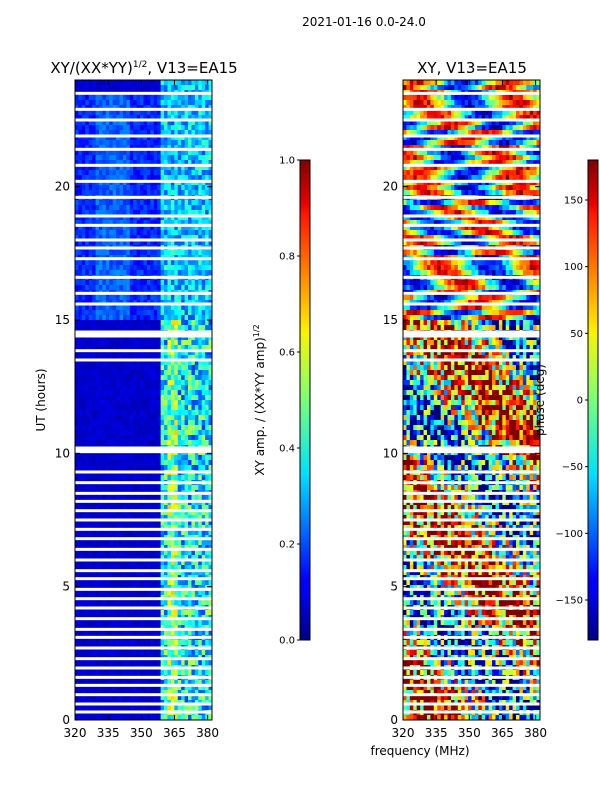 The image size is (600, 800). What do you see at coordinates (289, 401) in the screenshot?
I see `amplitude-colorbar-ticks: 0.0 0.2 0.4 0.6 0.8 1.0` at bounding box center [289, 401].